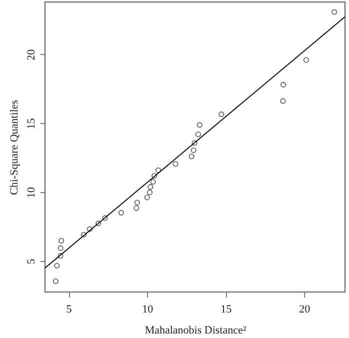 Image resolution: width=349 pixels, height=338 pixels. What do you see at coordinates (32, 192) in the screenshot?
I see `y-tick-label: 10` at bounding box center [32, 192].